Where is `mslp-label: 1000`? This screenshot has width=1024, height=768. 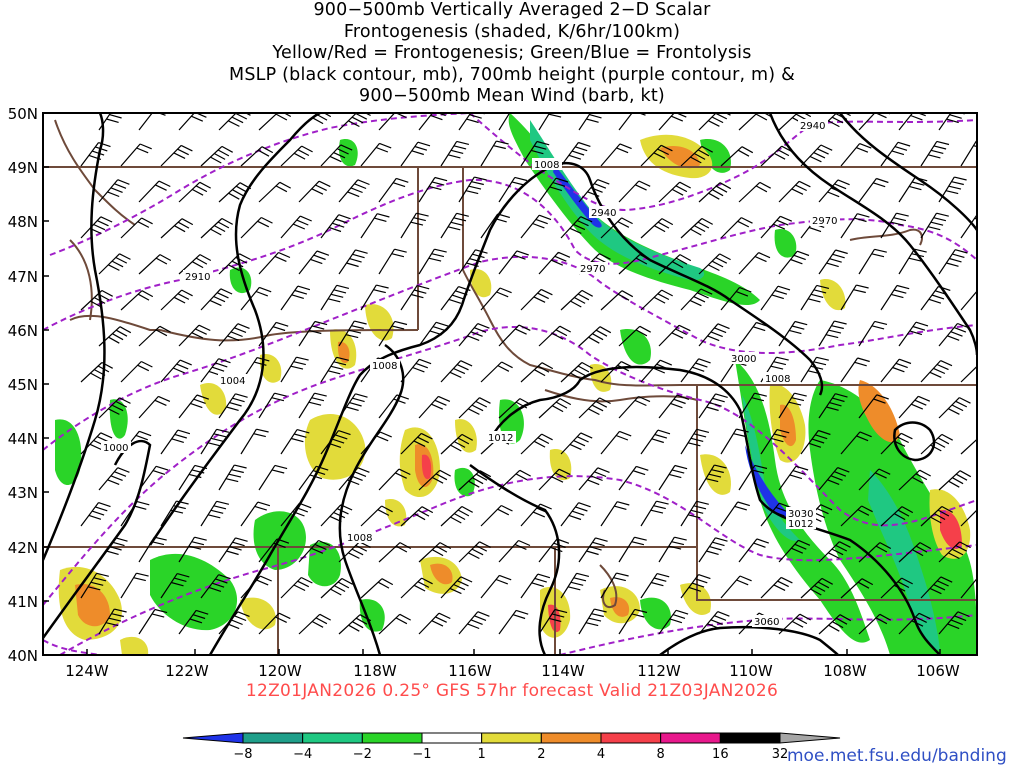 mslp-label: 1000 is located at coordinates (116, 447).